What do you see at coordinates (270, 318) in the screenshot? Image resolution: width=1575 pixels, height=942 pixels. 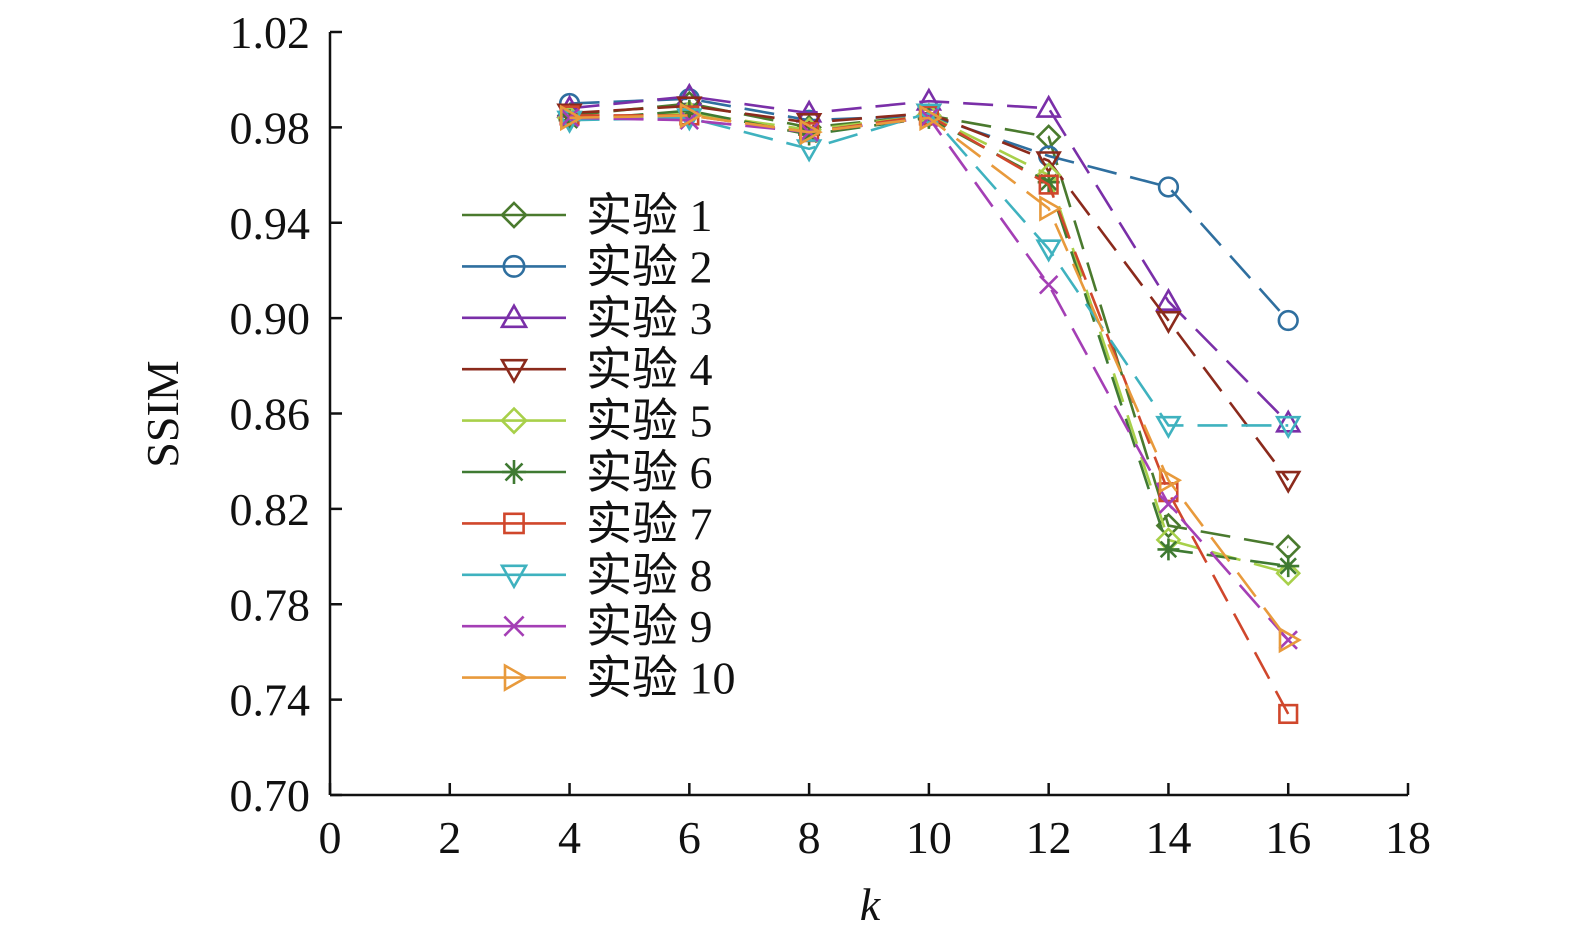 I see `y-tick-label: 0.90` at bounding box center [270, 318].